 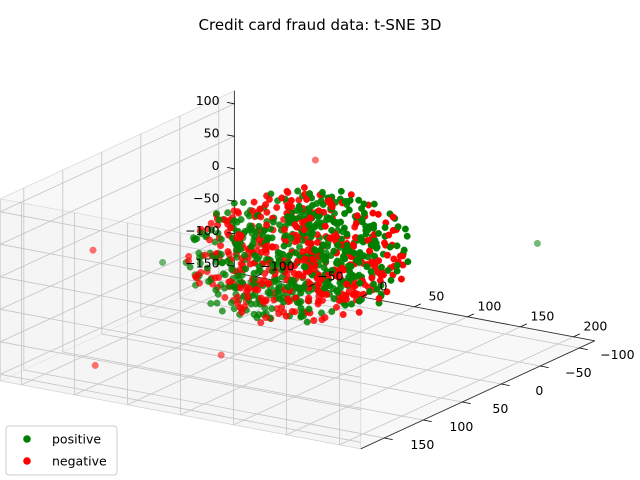 What do you see at coordinates (578, 372) in the screenshot?
I see `y-tick-label: −50` at bounding box center [578, 372].